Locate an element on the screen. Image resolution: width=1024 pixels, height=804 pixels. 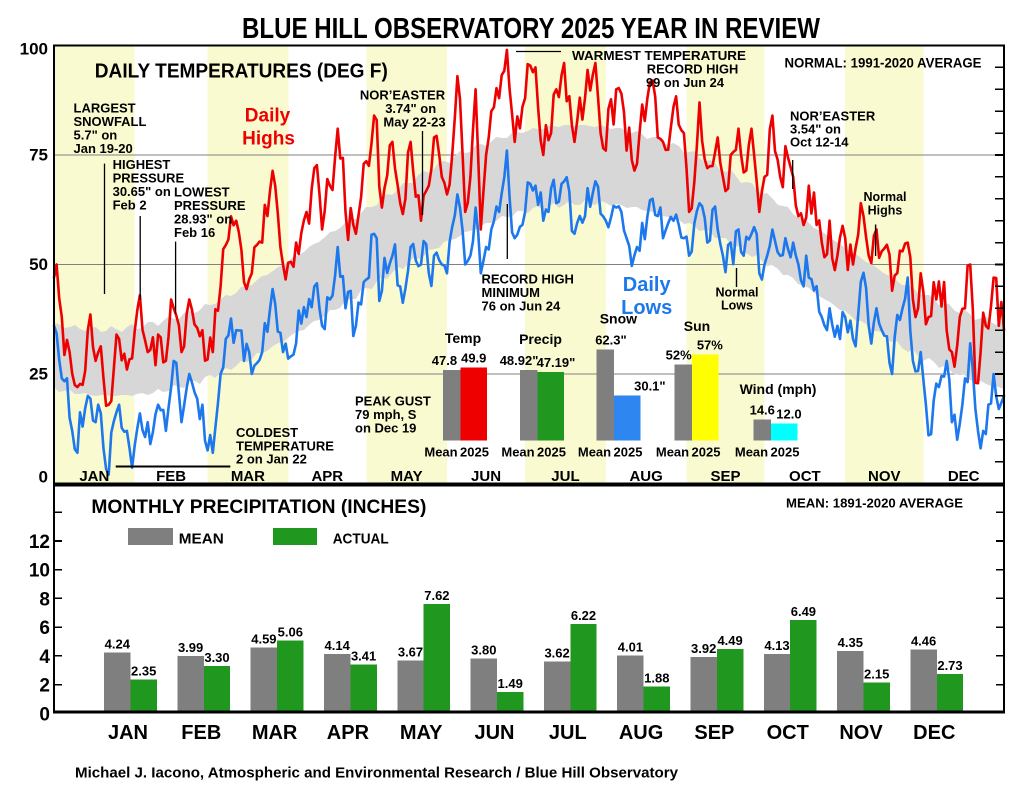
svg-text: 25 is located at coordinates (38, 374).